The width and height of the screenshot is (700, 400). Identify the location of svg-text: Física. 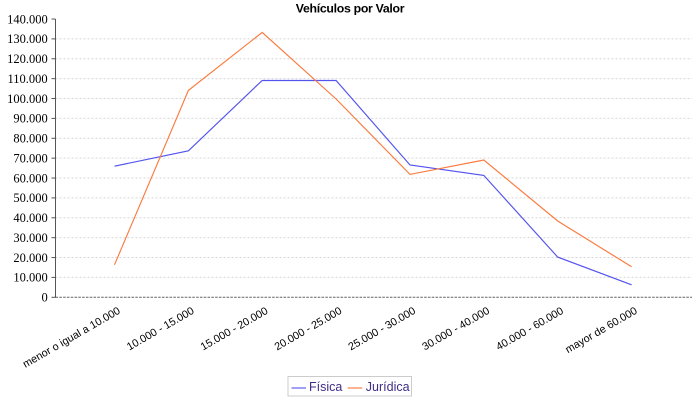
(325, 387).